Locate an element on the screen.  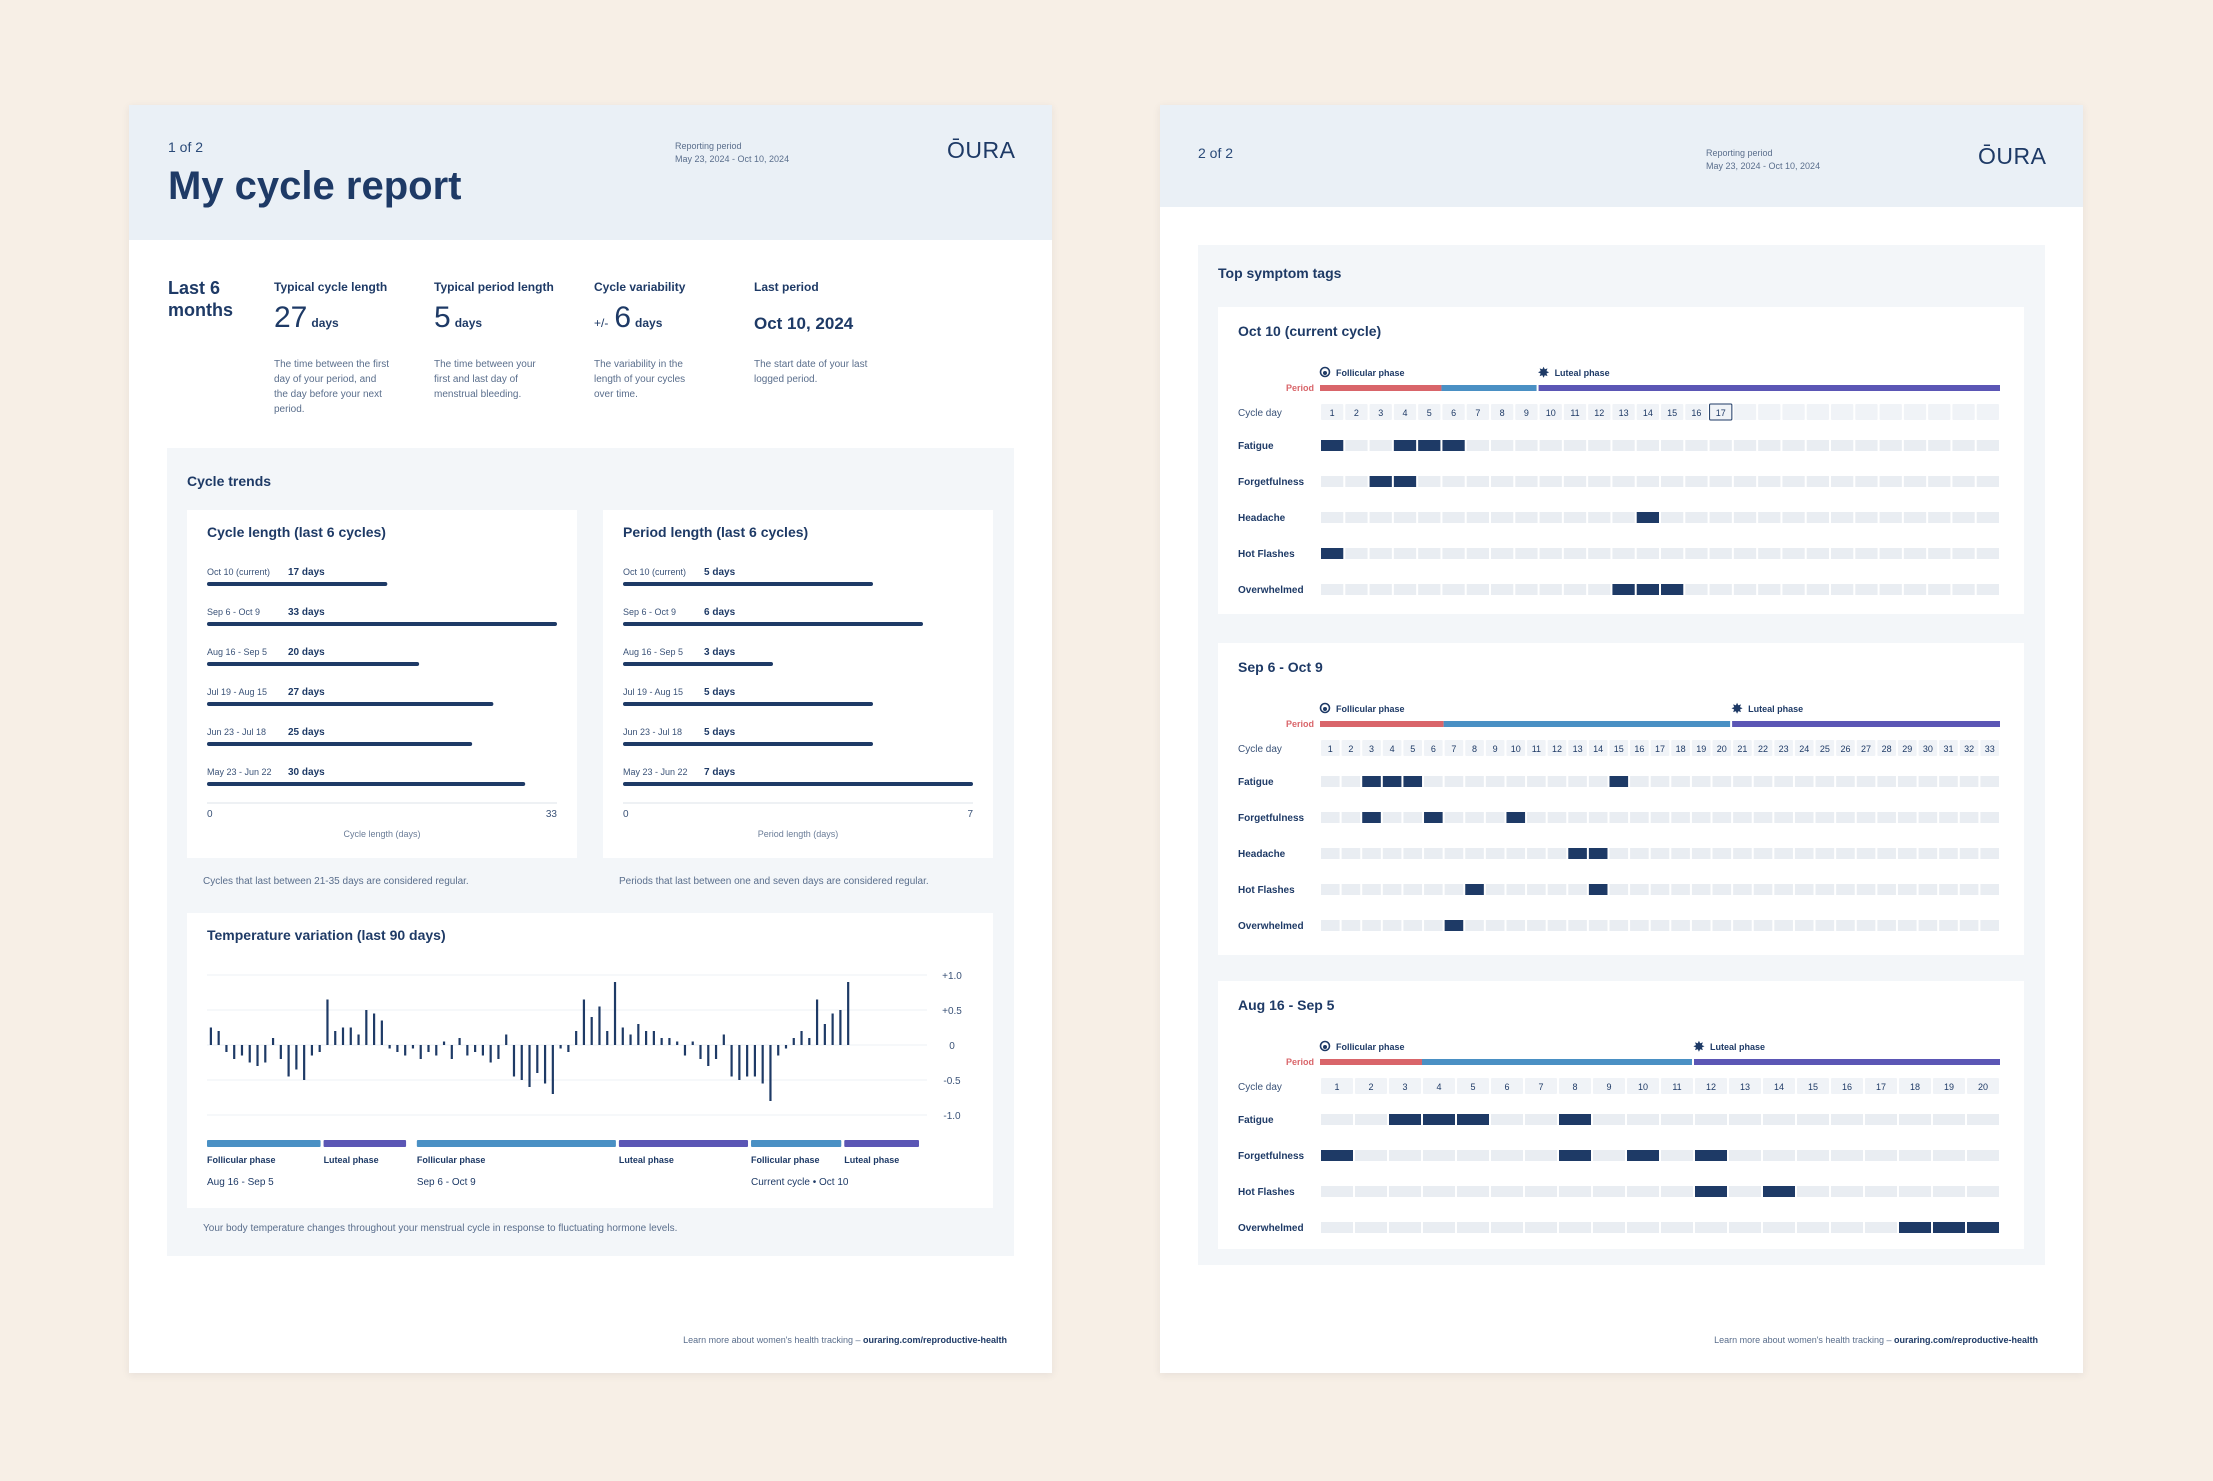
category-label: Aug 16 - Sep 5 is located at coordinates (237, 652).